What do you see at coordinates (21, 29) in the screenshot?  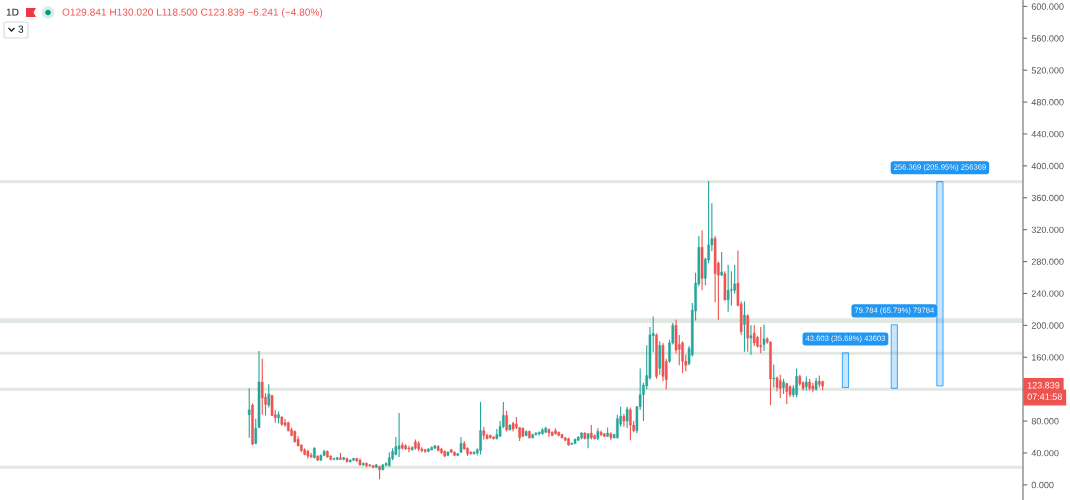 I see `annotation: 3` at bounding box center [21, 29].